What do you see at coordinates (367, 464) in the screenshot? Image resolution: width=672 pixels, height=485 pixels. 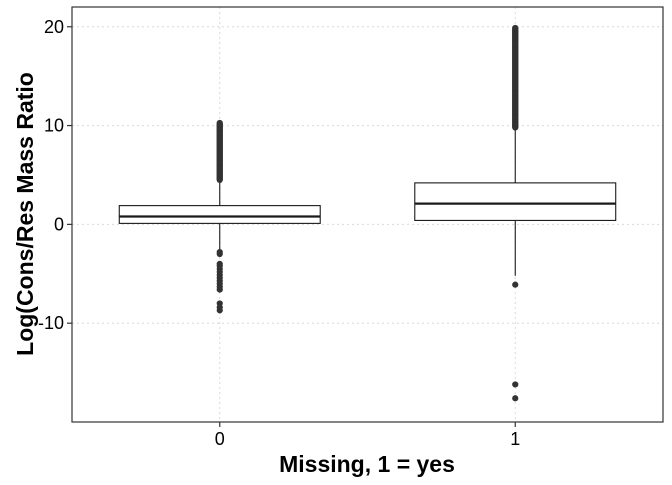 I see `x-axis-title: Missing, 1 = yes` at bounding box center [367, 464].